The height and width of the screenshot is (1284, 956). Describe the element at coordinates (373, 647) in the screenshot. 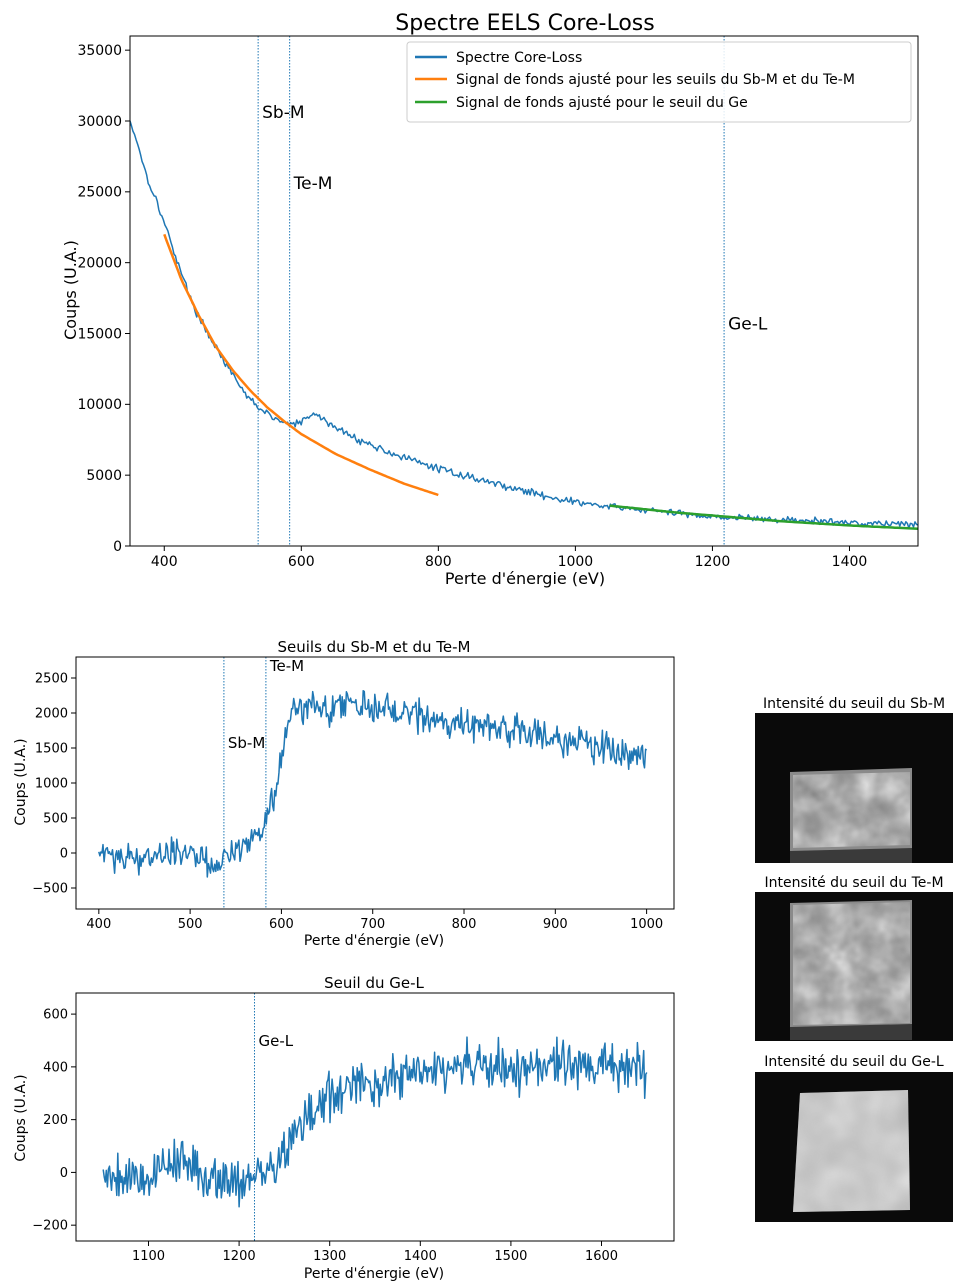

I see `chart-title: Seuils du Sb-M et du Te-M` at that location.